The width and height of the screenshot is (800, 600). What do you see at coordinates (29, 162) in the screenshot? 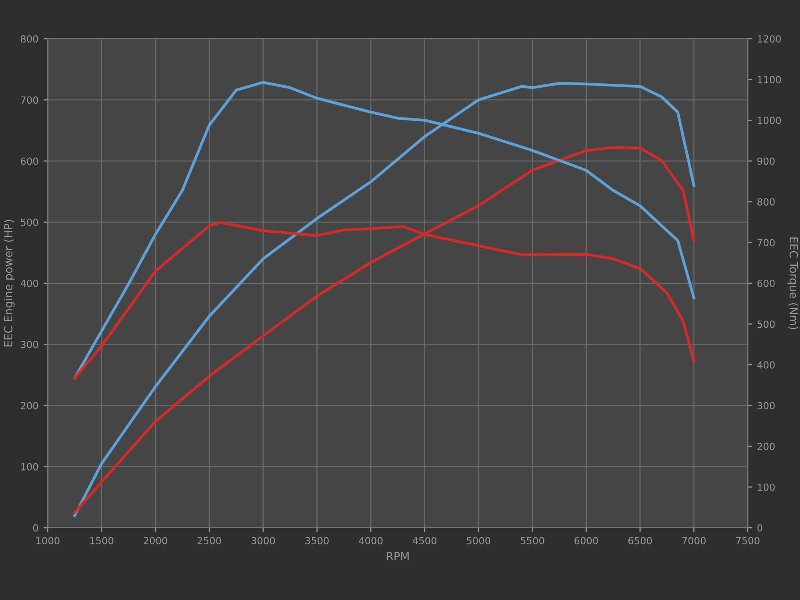
I see `y-tick-label: 600` at bounding box center [29, 162].